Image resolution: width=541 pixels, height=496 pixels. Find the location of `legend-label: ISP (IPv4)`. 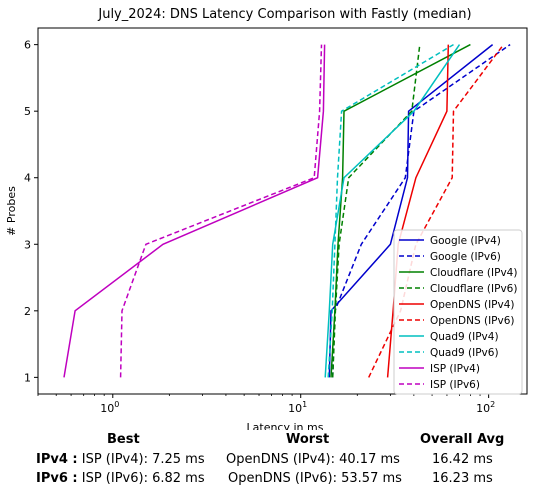

legend-label: ISP (IPv4) is located at coordinates (455, 369).